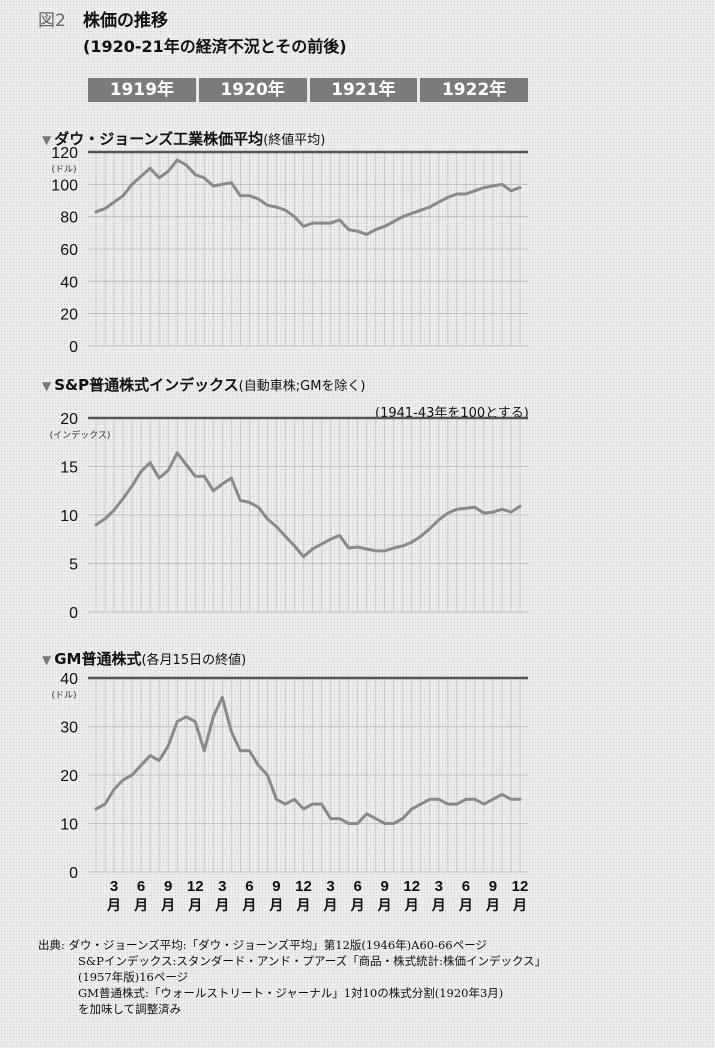 The width and height of the screenshot is (715, 1048). Describe the element at coordinates (159, 139) in the screenshot. I see `dow-title: ダウ・ジョーンズ工業株価平均` at that location.